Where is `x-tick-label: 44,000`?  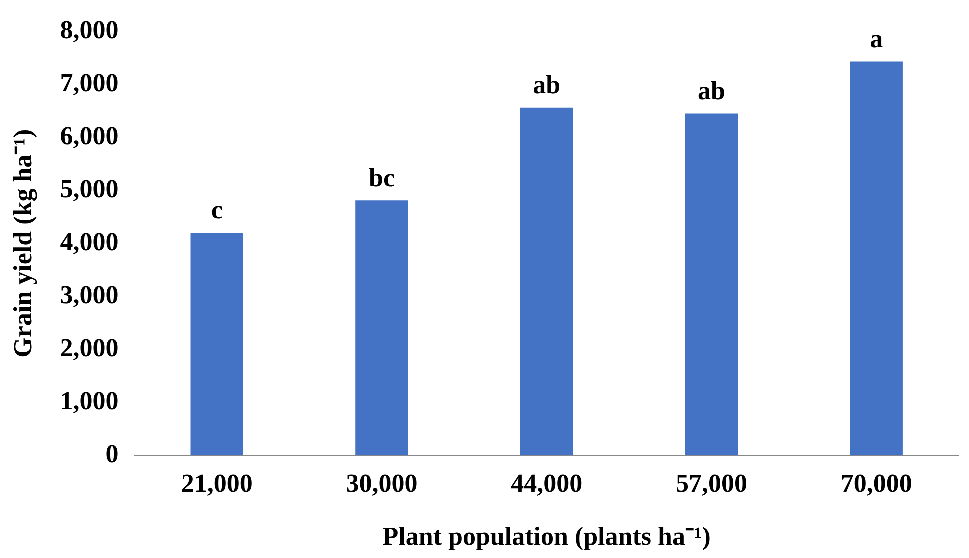
x-tick-label: 44,000 is located at coordinates (547, 483).